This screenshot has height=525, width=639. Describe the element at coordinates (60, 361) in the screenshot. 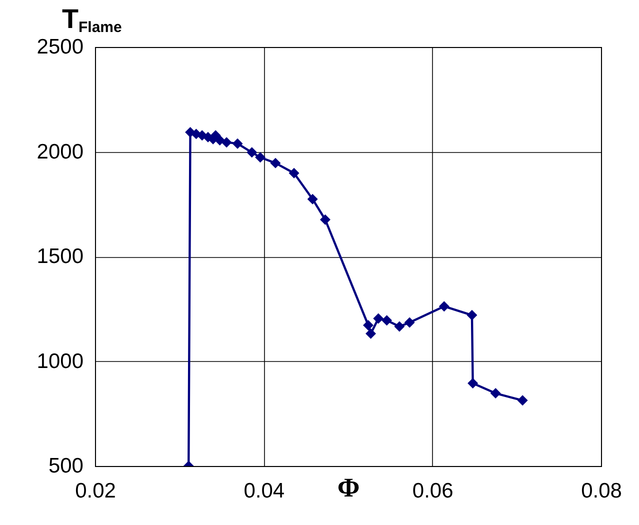

I see `y-tick-label: 1000` at that location.